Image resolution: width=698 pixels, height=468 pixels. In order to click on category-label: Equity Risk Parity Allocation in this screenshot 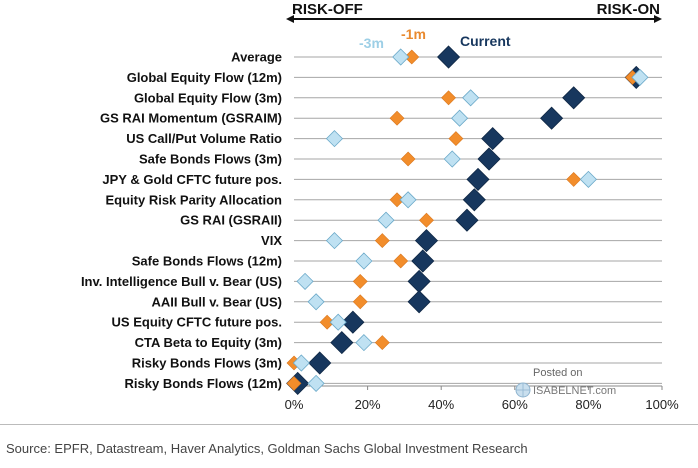, I will do `click(193, 199)`.